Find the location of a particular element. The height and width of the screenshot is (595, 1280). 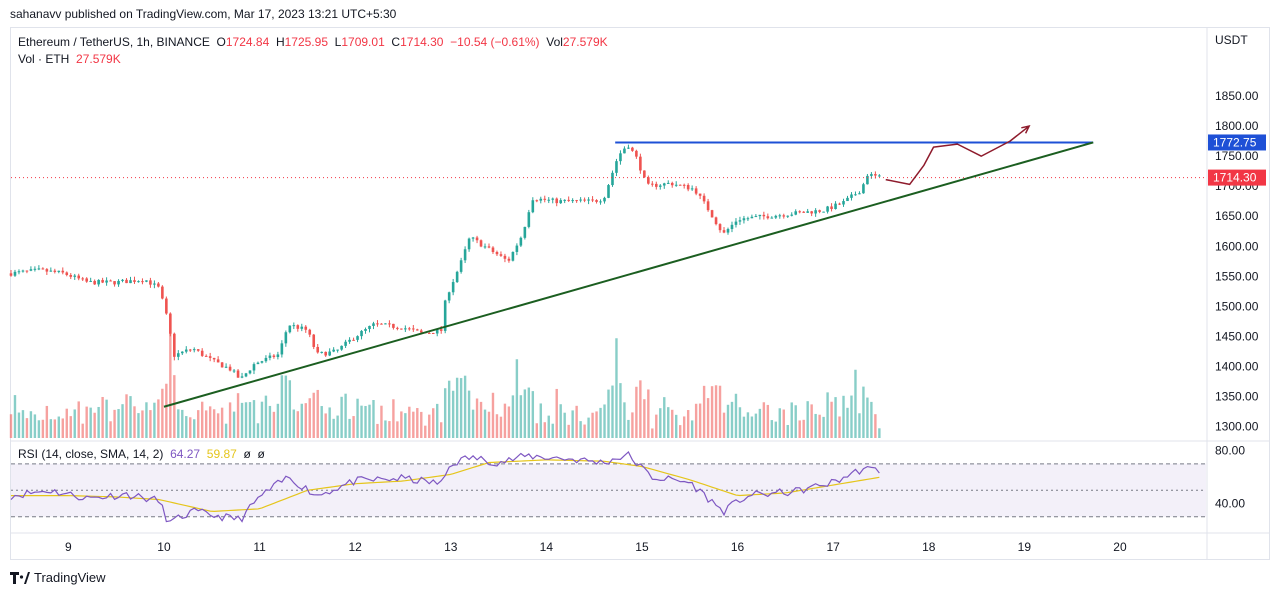

footer-brand-label: TradingView is located at coordinates (70, 577).